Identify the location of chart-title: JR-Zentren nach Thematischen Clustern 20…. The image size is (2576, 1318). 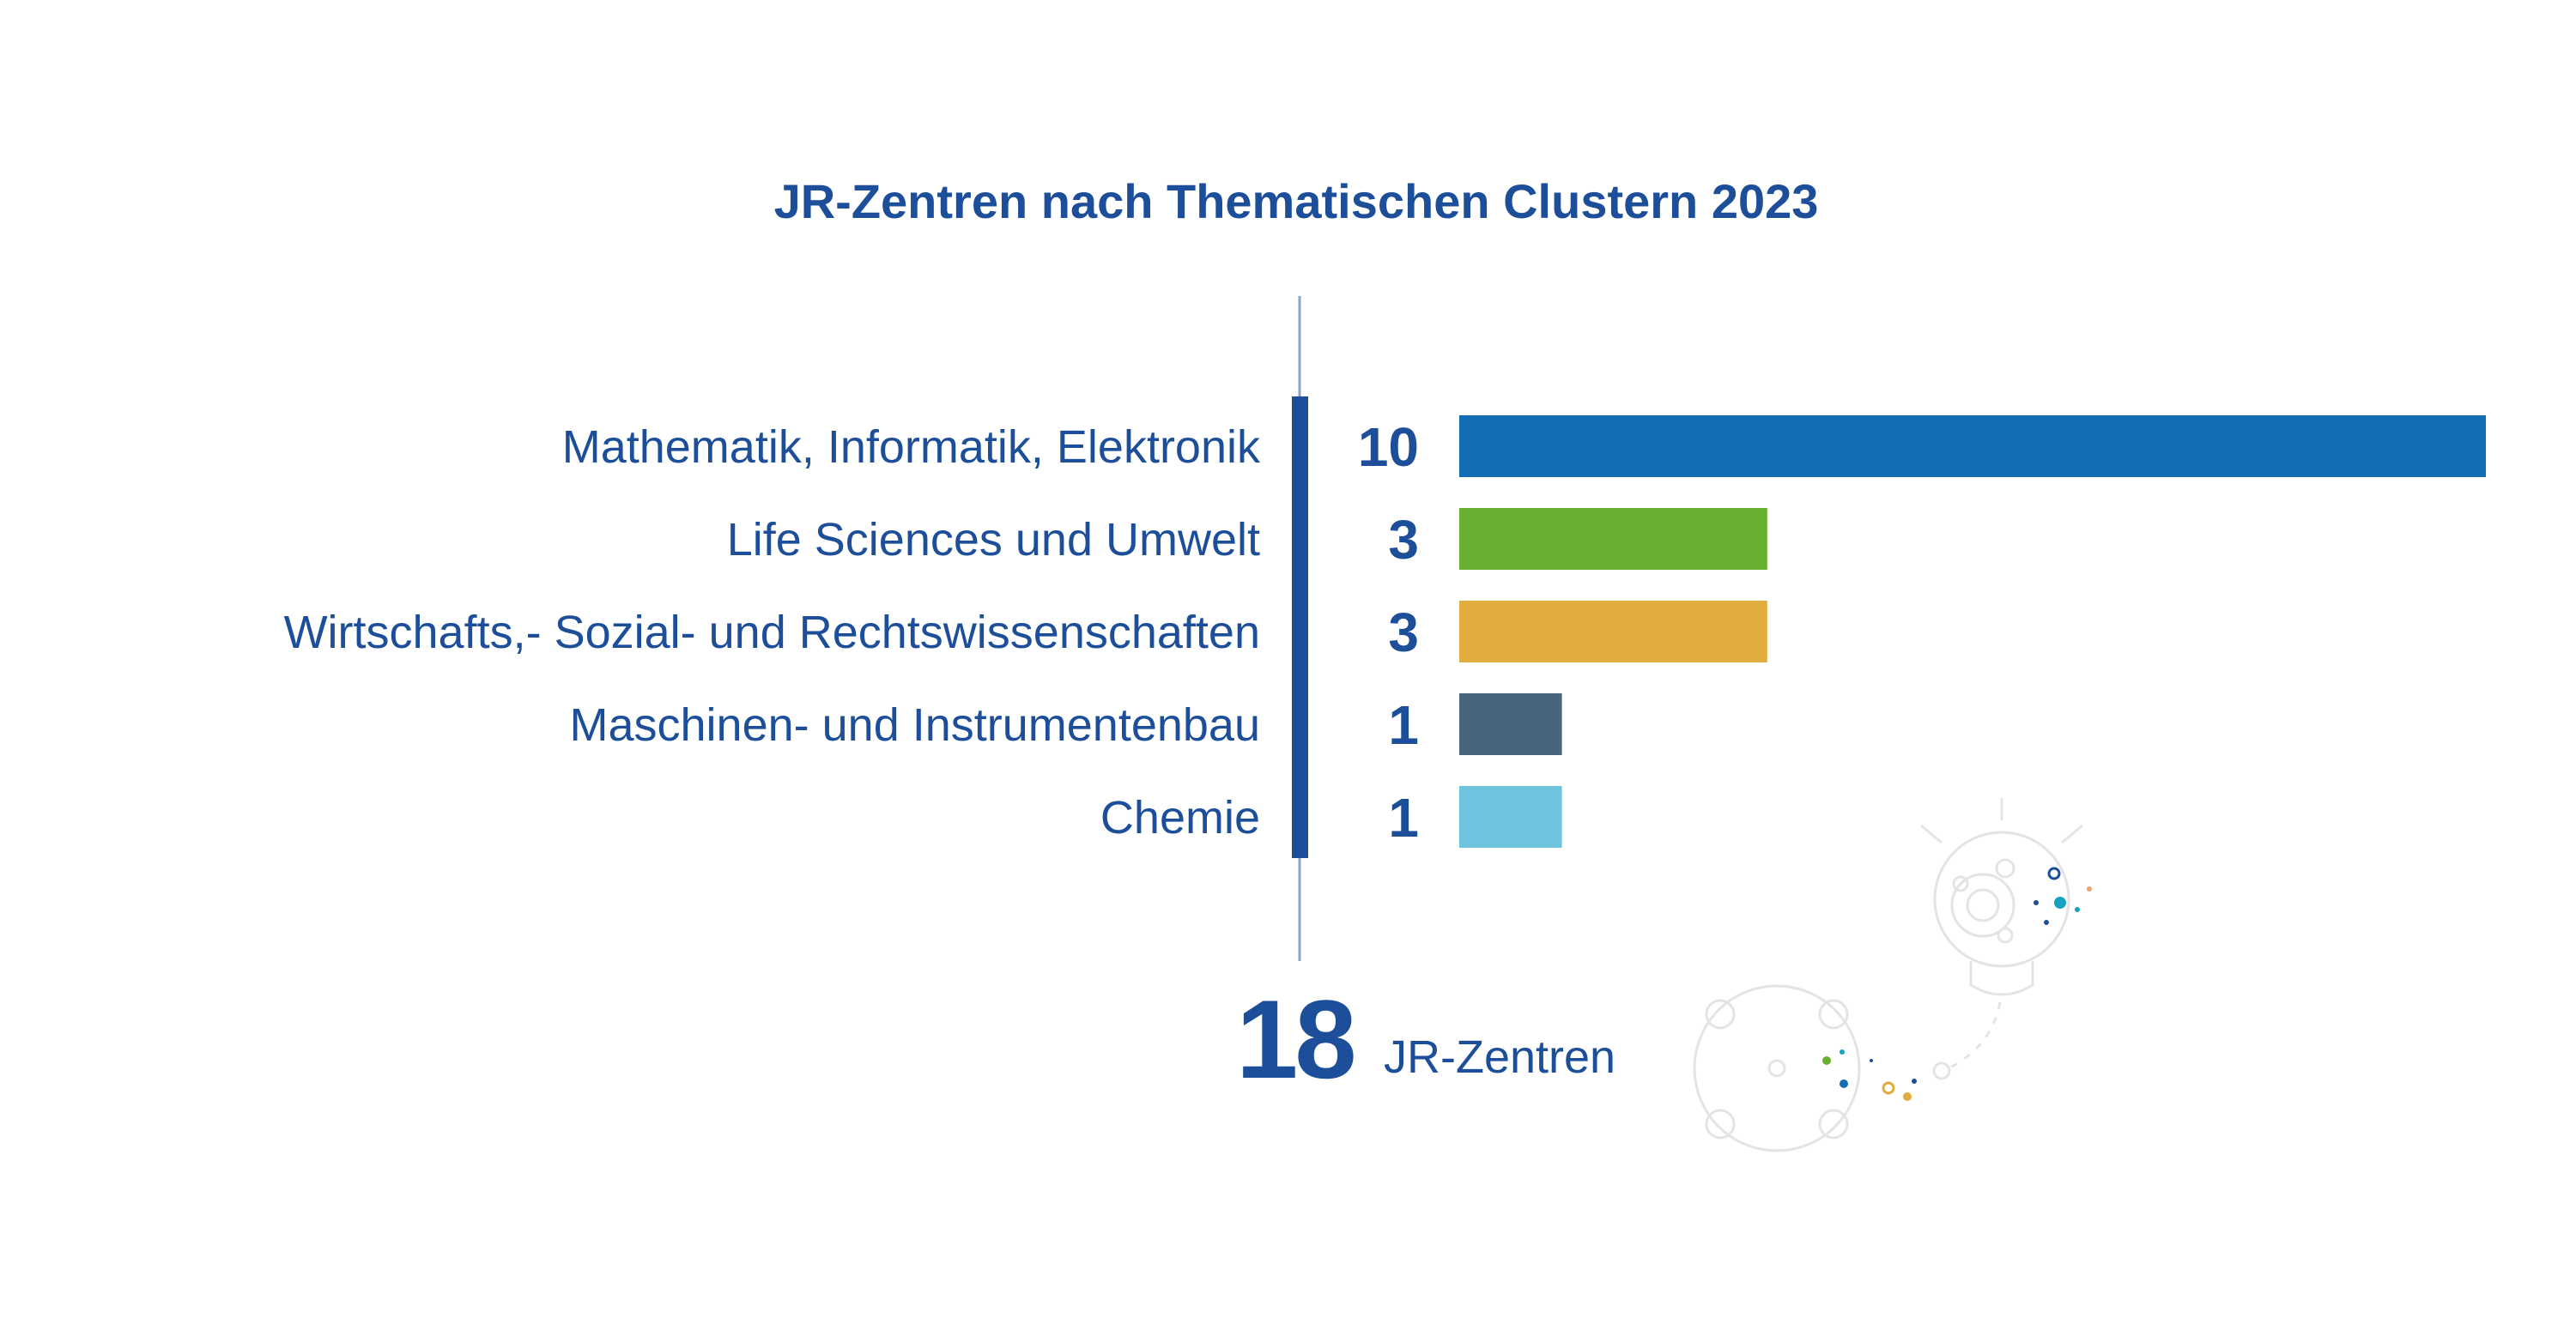
(1296, 201).